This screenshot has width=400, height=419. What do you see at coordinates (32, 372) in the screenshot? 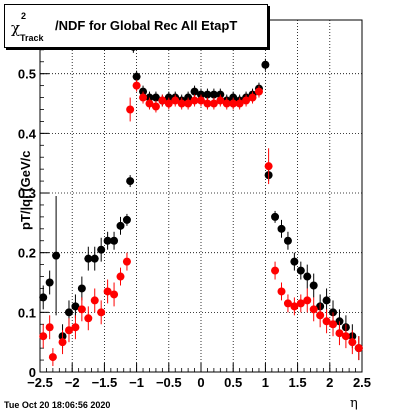
I see `y-tick-label: 0` at bounding box center [32, 372].